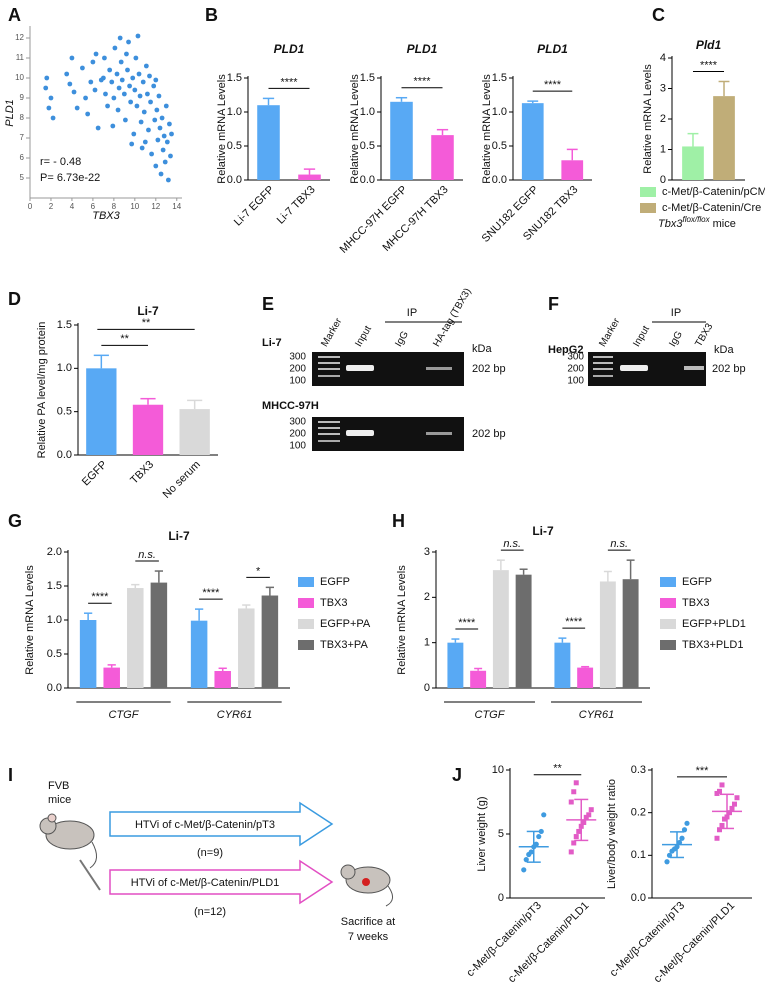  What do you see at coordinates (22, 177) in the screenshot?
I see `y-tick-label: 5` at bounding box center [22, 177].